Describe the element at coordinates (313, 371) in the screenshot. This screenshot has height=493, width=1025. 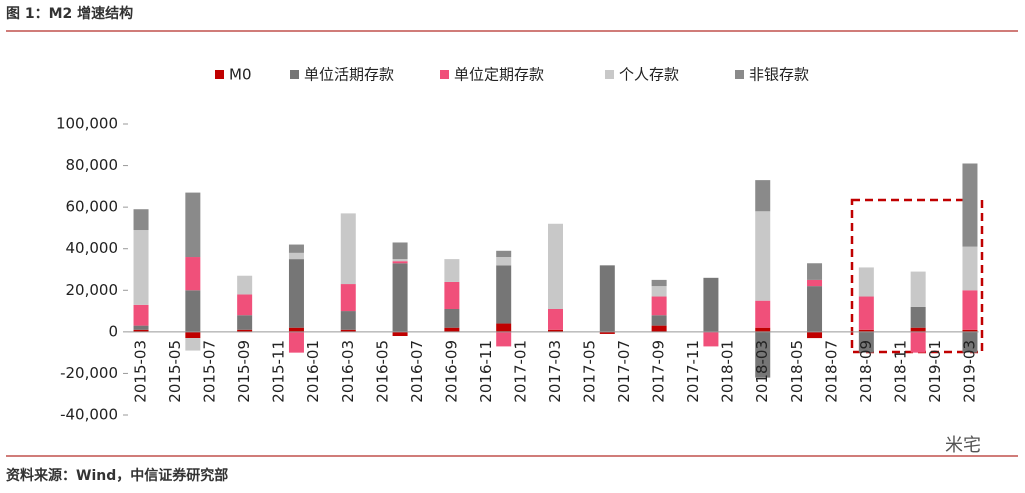
I see `x-tick-label: 2016-01` at that location.